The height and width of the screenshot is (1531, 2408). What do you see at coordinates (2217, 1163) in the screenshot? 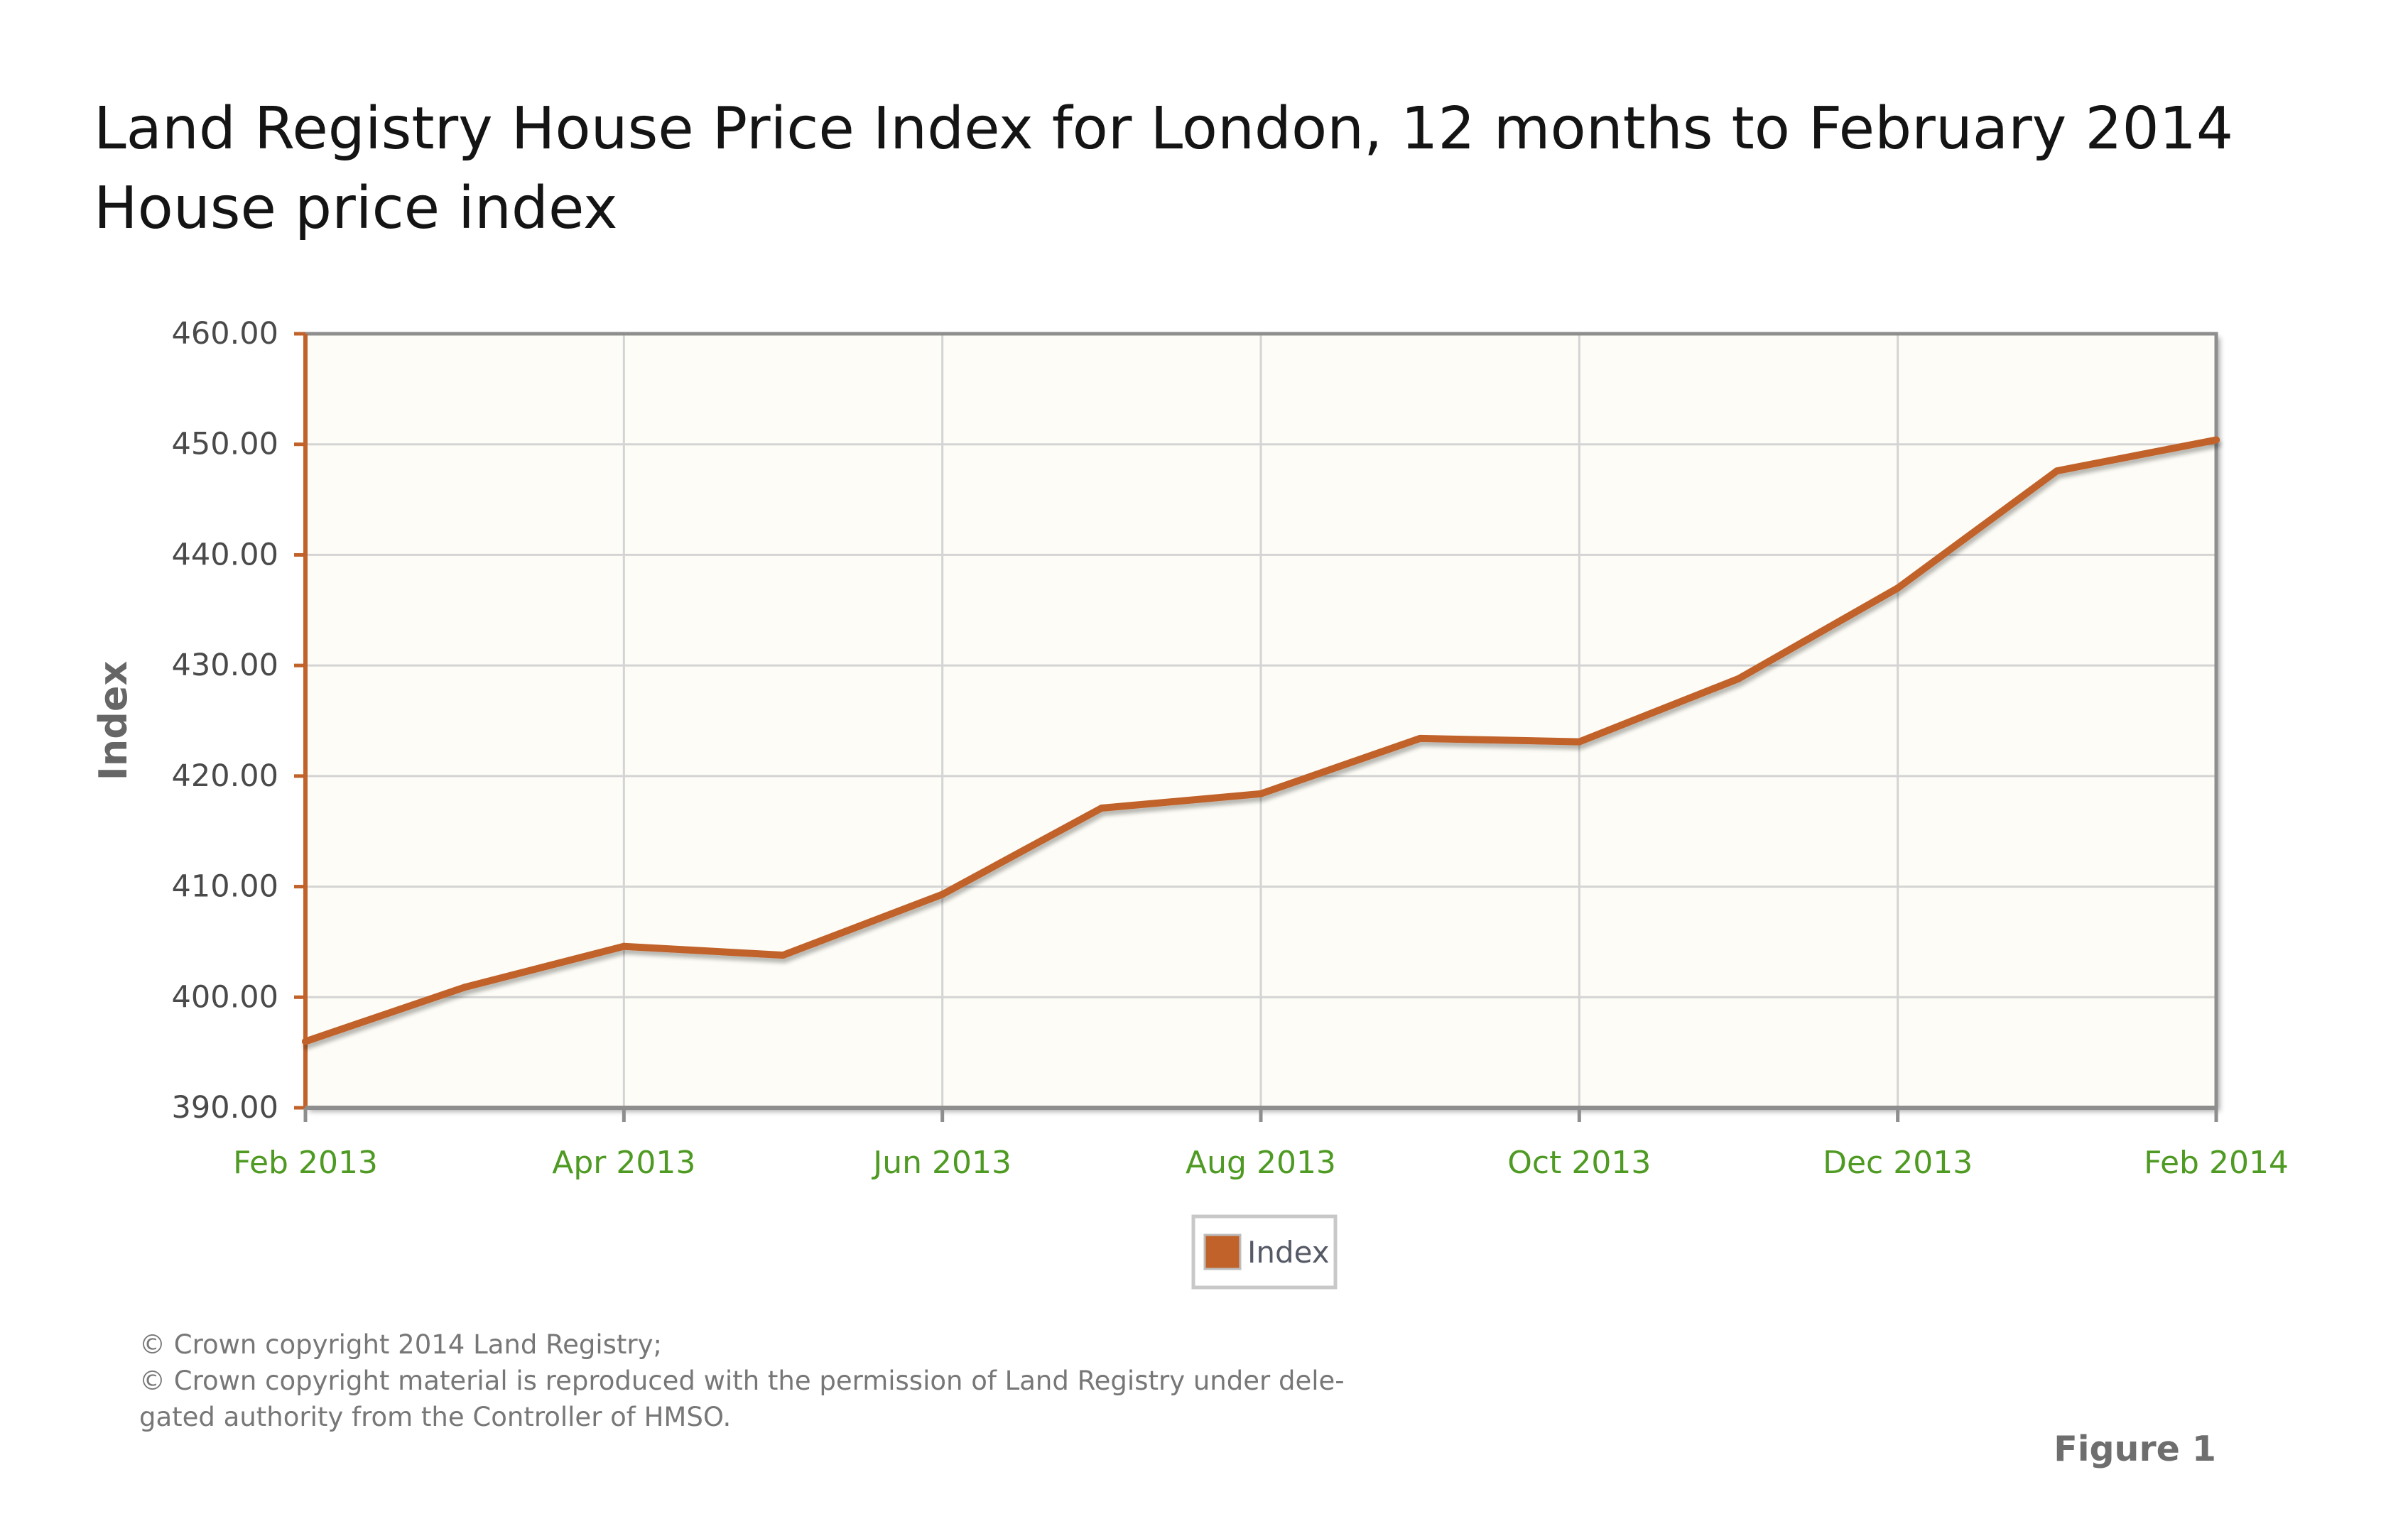
I see `x-tick-label: Feb 2014` at bounding box center [2217, 1163].